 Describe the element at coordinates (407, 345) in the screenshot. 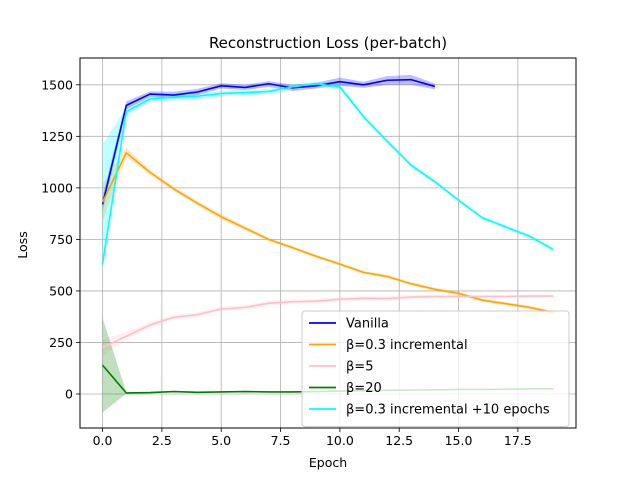

I see `legend-label: β=0.3 incremental` at that location.